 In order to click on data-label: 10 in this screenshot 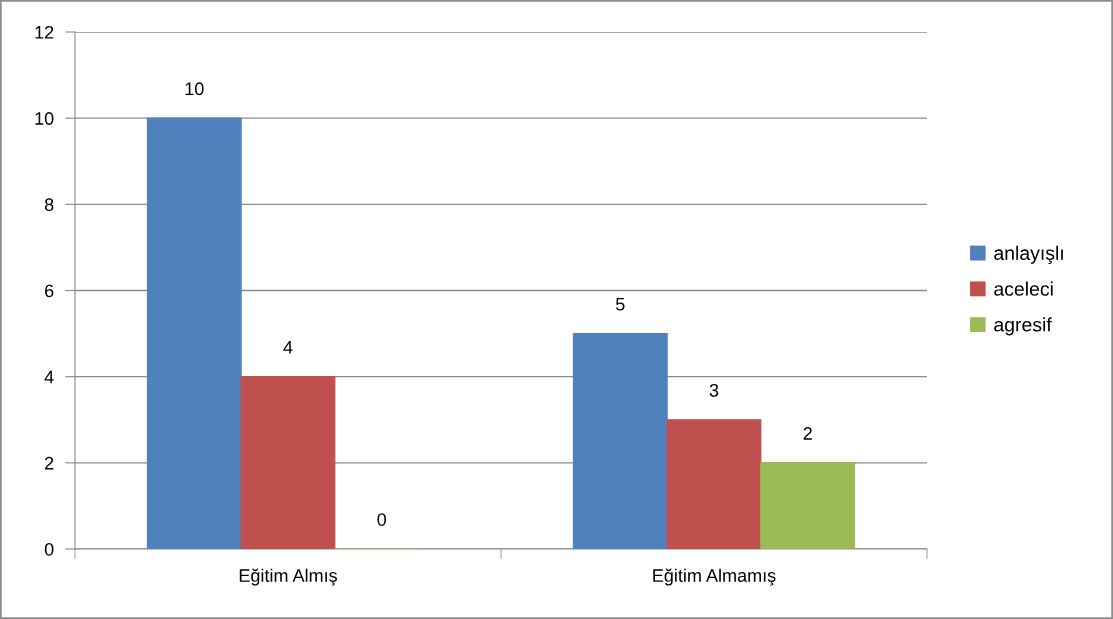, I will do `click(194, 89)`.